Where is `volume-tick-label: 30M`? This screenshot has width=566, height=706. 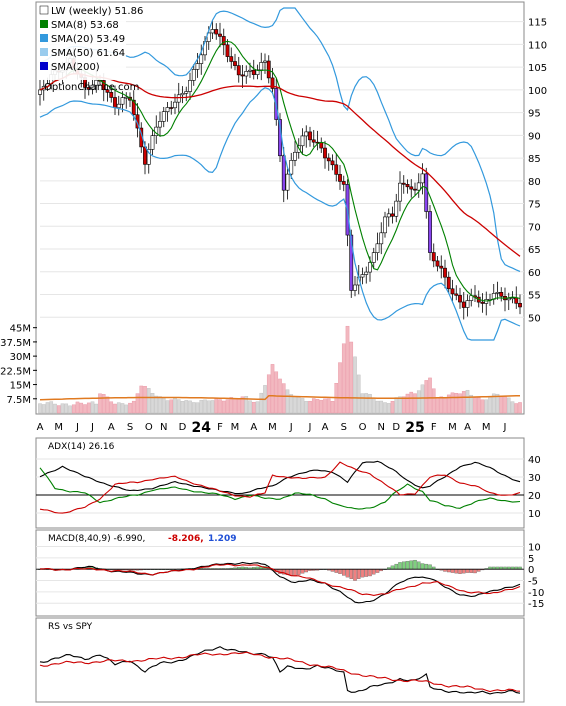 volume-tick-label: 30M is located at coordinates (20, 357).